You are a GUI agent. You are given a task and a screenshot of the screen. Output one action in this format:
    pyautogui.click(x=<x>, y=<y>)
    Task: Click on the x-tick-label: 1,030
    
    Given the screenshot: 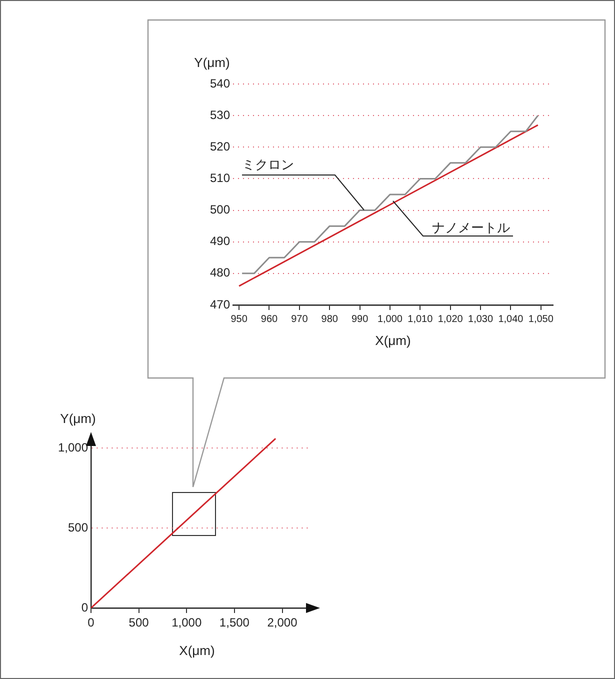 What is the action you would take?
    pyautogui.click(x=481, y=319)
    